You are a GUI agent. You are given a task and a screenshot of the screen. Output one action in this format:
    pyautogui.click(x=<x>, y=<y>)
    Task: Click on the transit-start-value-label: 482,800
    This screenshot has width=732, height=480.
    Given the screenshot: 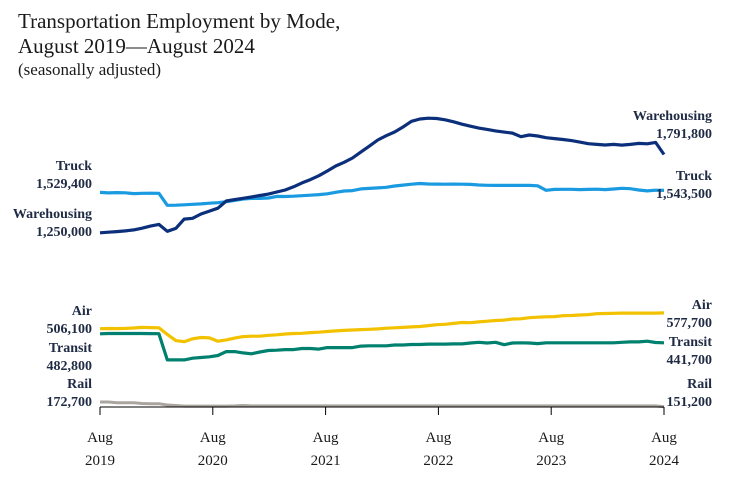 What is the action you would take?
    pyautogui.click(x=70, y=366)
    